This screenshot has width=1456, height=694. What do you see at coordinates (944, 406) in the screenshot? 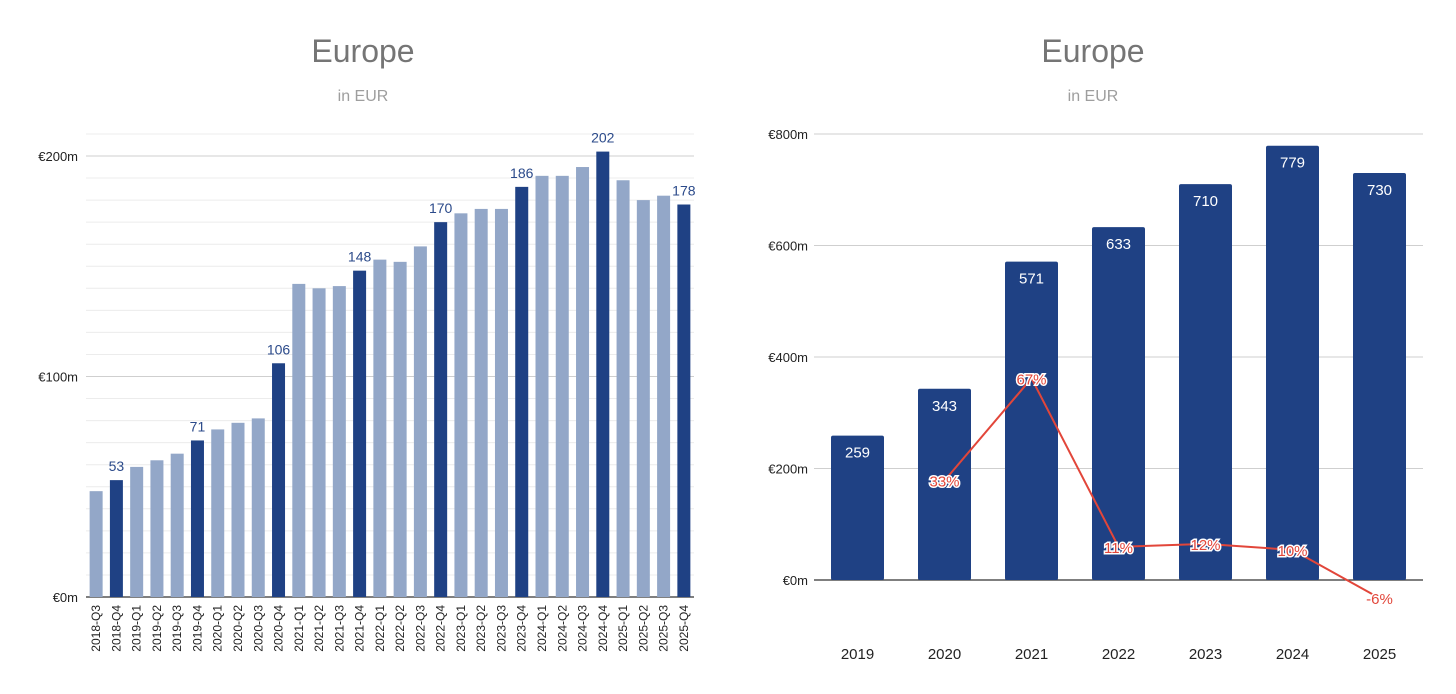
I see `data-label-2020: 343` at bounding box center [944, 406].